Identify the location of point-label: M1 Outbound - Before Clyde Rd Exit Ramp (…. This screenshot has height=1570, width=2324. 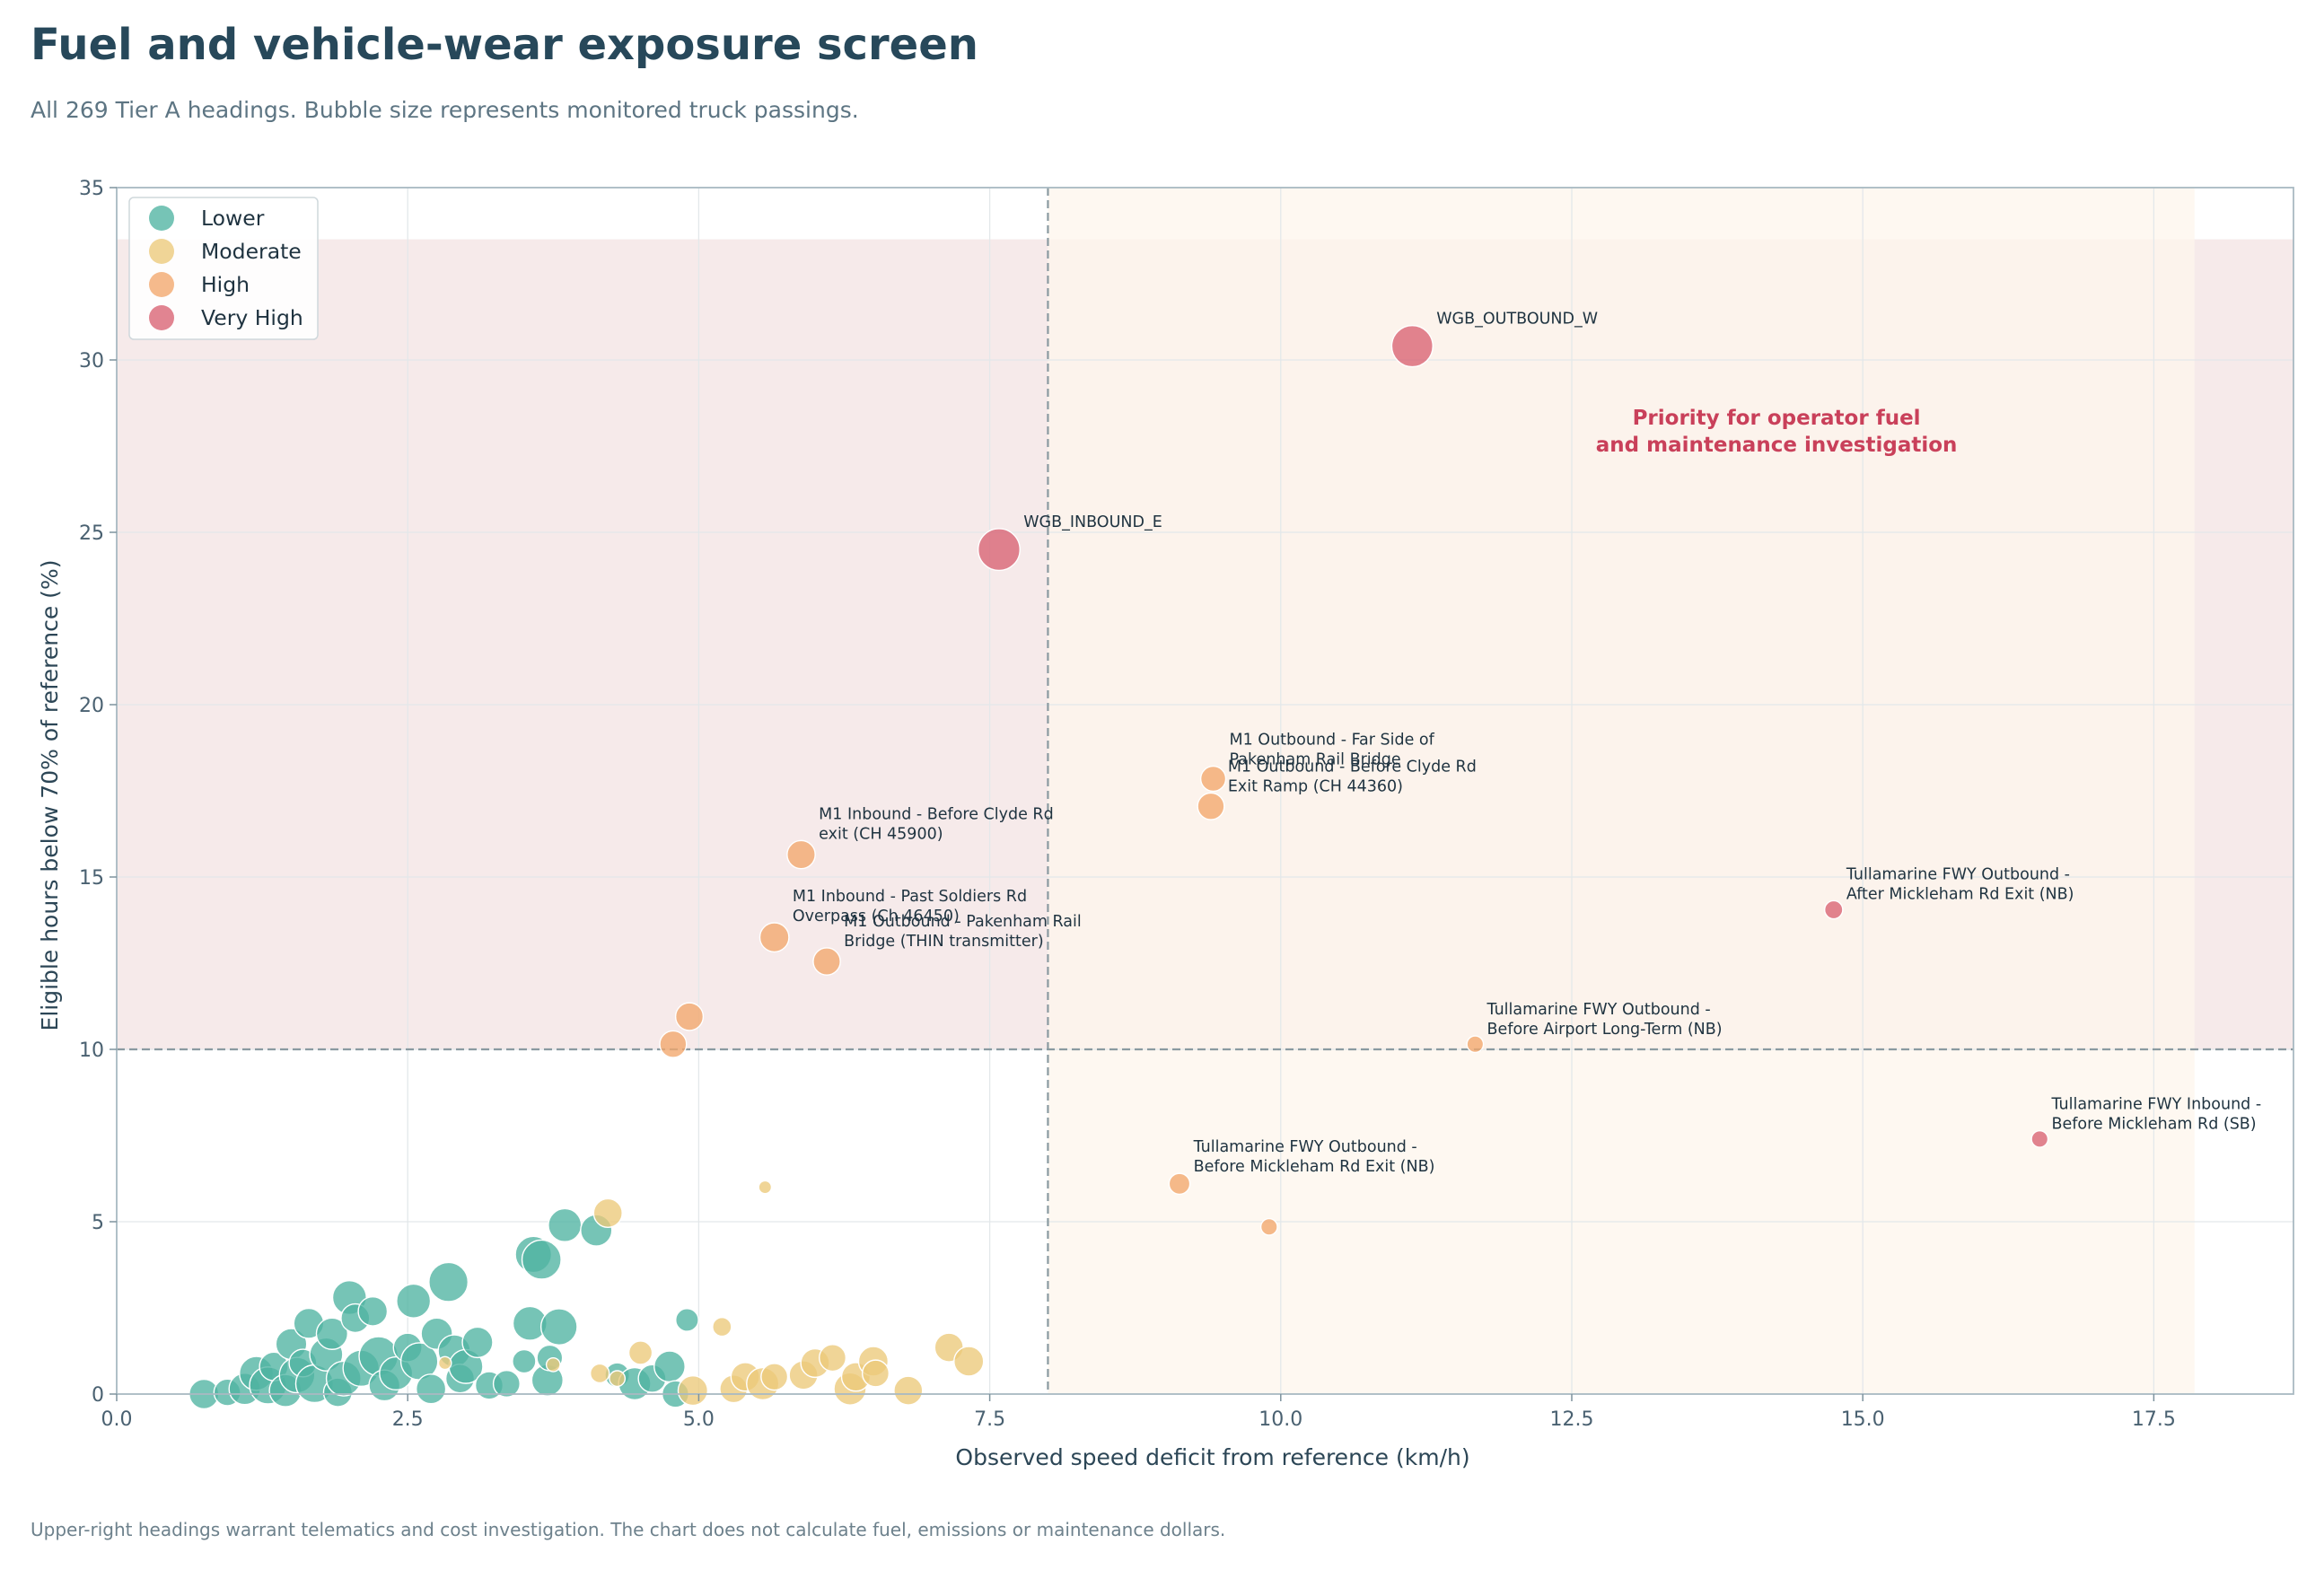
(1352, 777).